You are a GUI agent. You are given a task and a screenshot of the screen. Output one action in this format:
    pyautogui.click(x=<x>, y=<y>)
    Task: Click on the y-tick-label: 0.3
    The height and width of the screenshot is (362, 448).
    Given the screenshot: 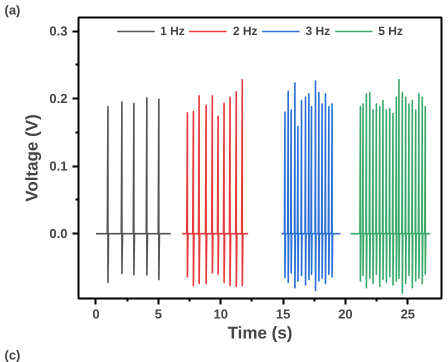 What is the action you would take?
    pyautogui.click(x=58, y=31)
    